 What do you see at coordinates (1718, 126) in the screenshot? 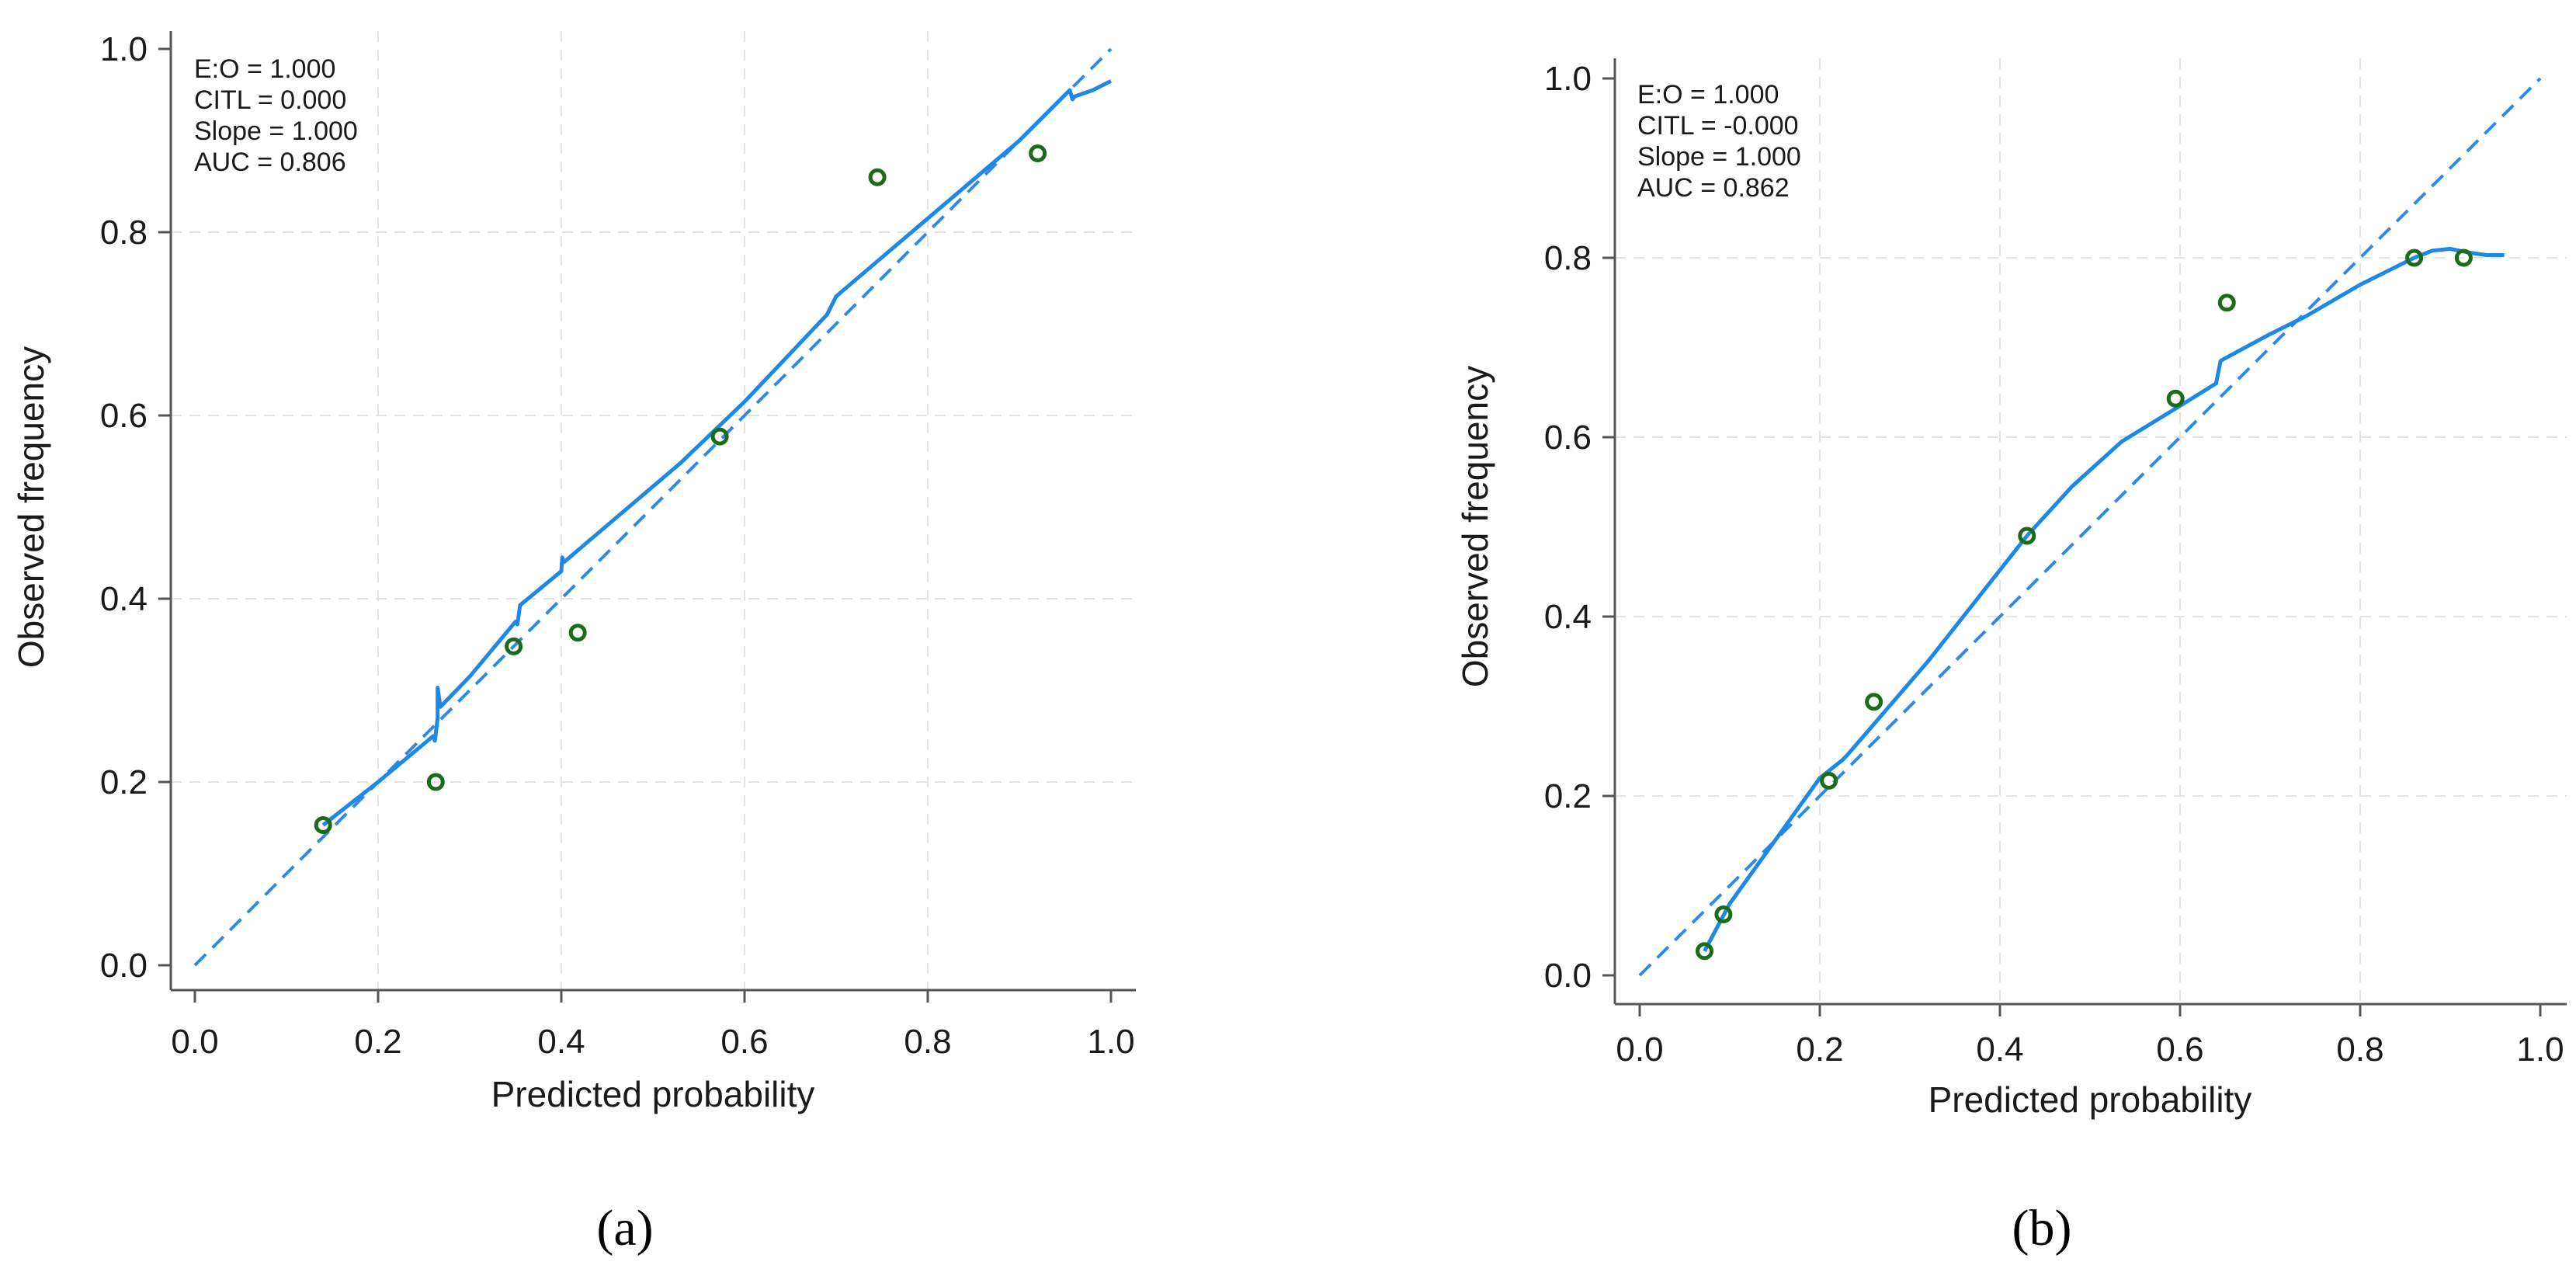
I see `annotation-citl: CITL = -0.000` at bounding box center [1718, 126].